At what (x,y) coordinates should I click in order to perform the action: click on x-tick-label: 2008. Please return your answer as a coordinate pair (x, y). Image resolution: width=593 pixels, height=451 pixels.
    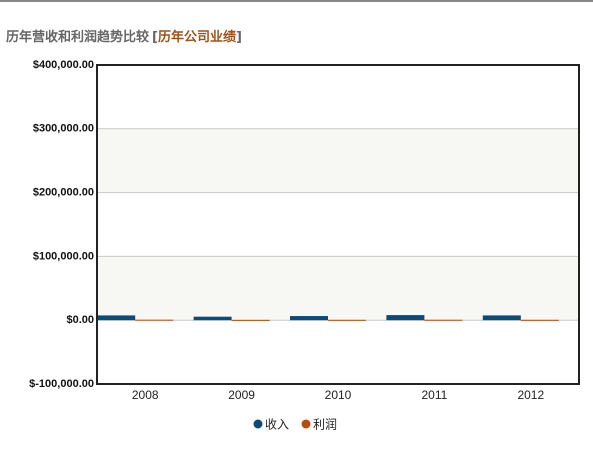
    Looking at the image, I should click on (145, 395).